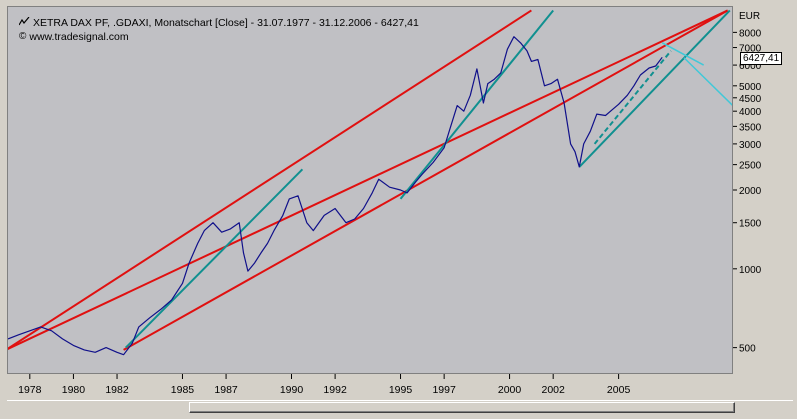  I want to click on x-tick-label-1: 1980, so click(74, 390).